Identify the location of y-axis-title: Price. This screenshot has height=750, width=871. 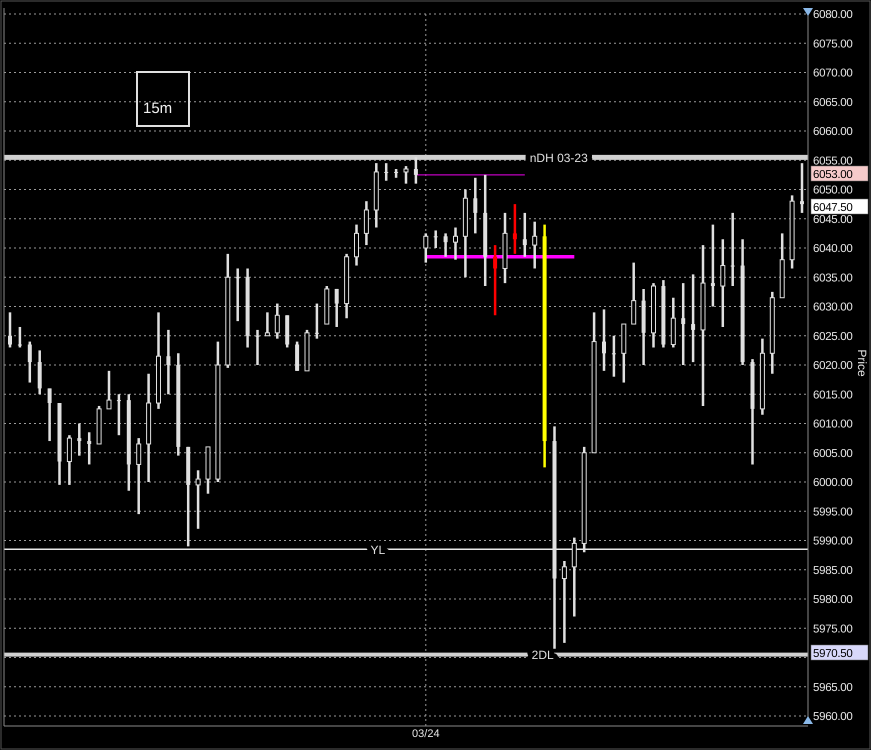
(862, 363).